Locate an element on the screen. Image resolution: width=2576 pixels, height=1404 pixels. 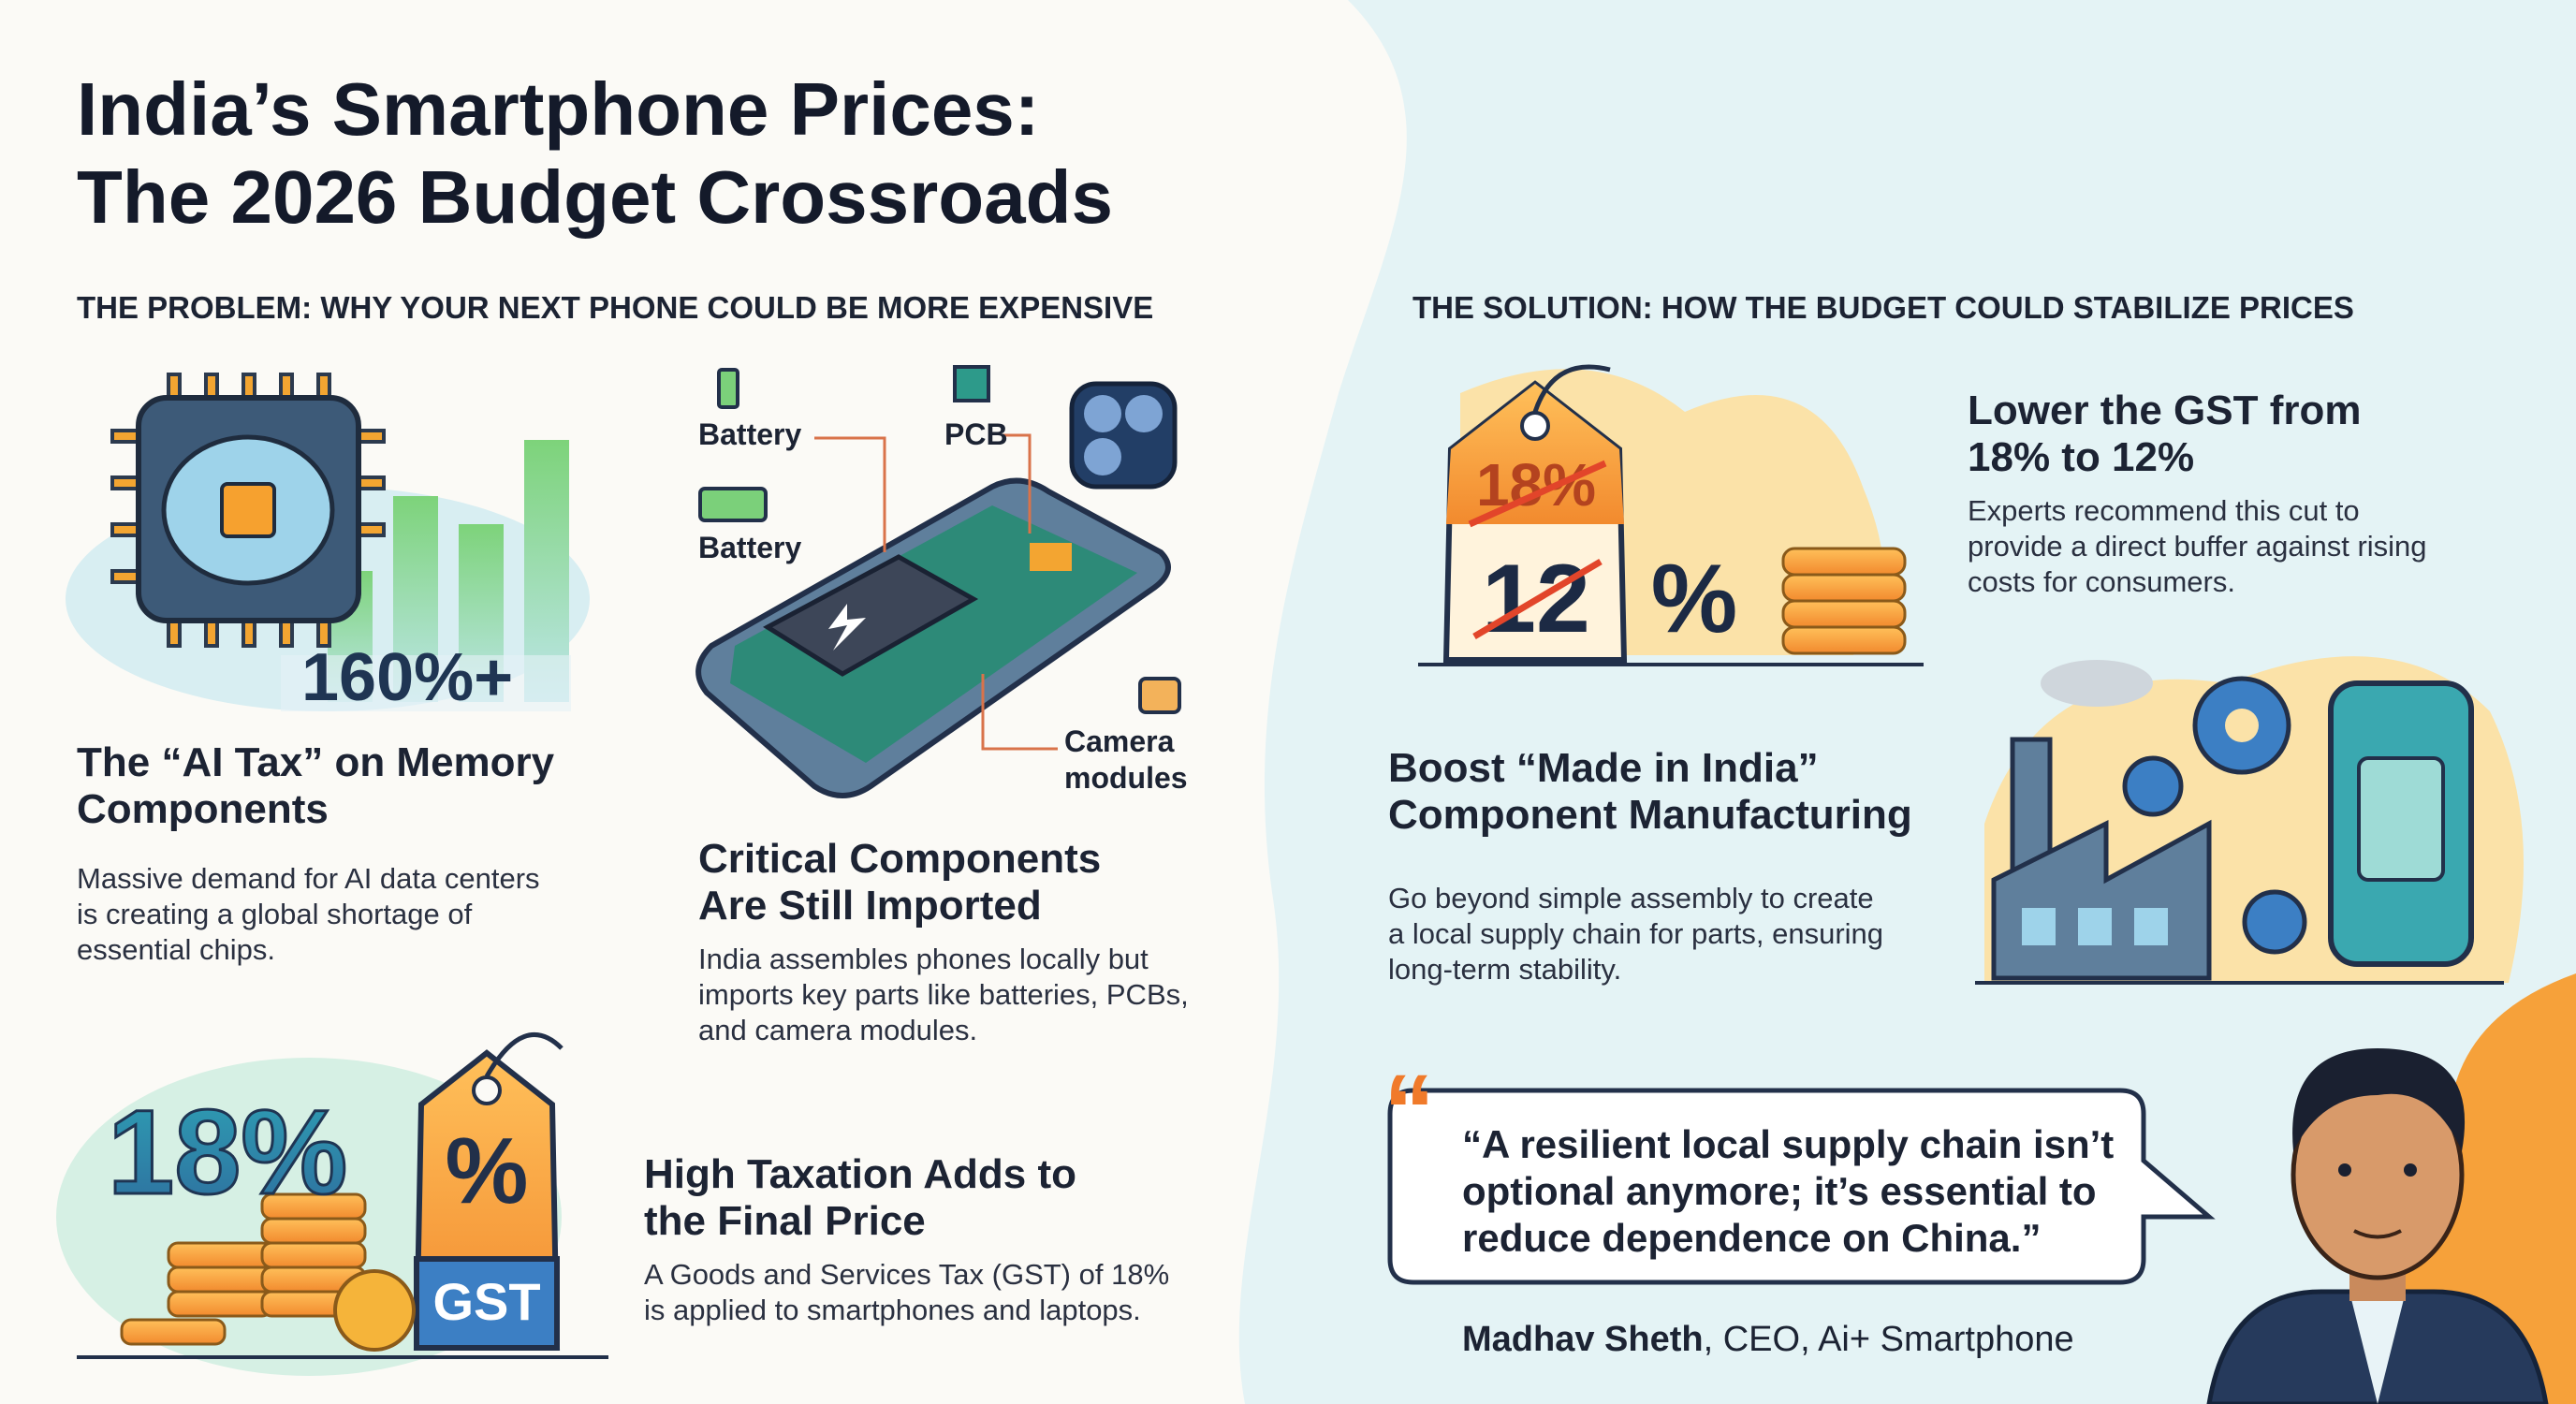
title-line: The “AI Tax” on Memory is located at coordinates (316, 762).